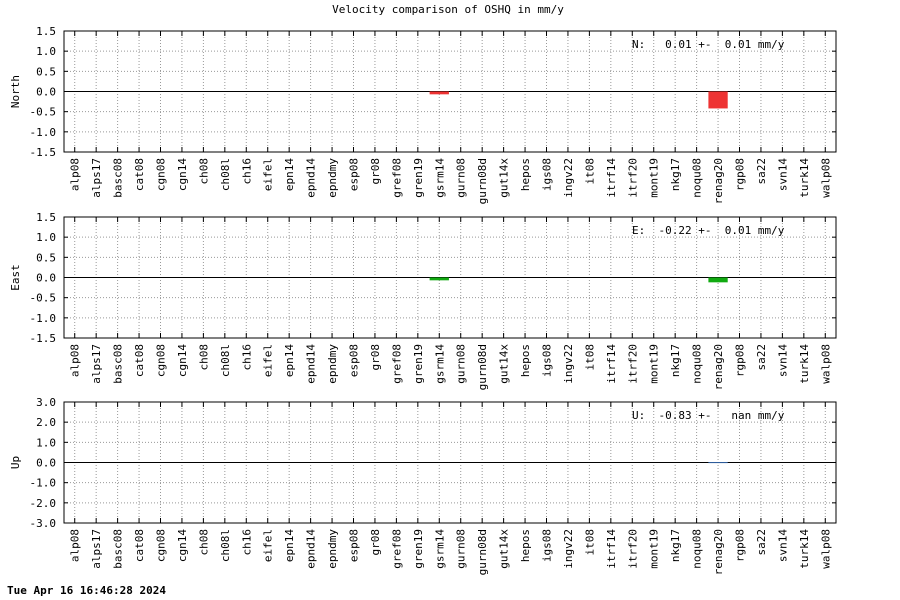 The image size is (900, 600). Describe the element at coordinates (161, 360) in the screenshot. I see `x-tick-label: cgn08` at that location.